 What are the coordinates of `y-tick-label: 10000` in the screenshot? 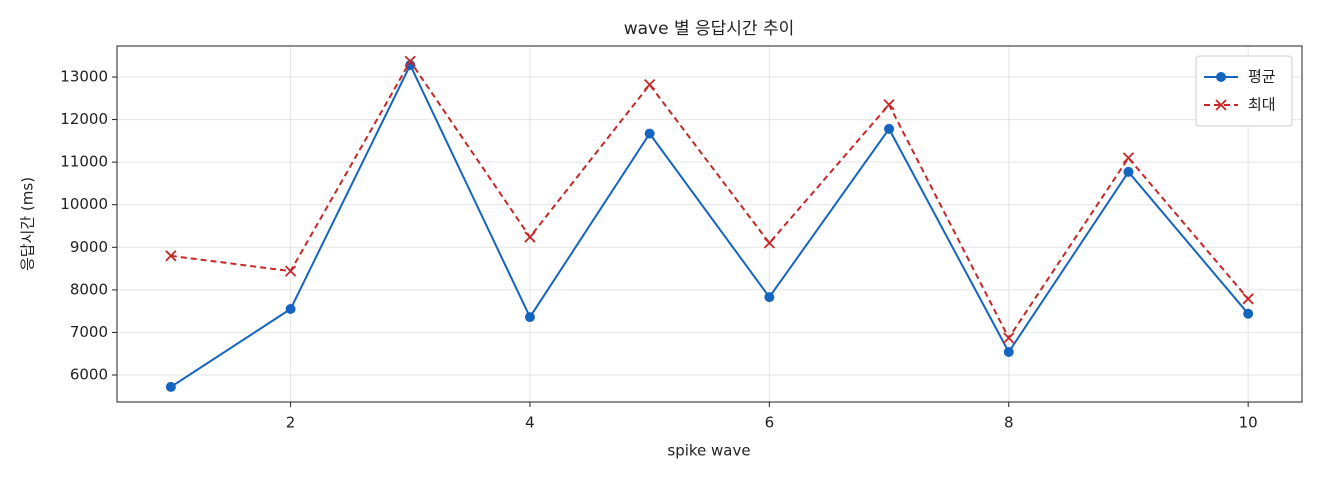 It's located at (84, 204).